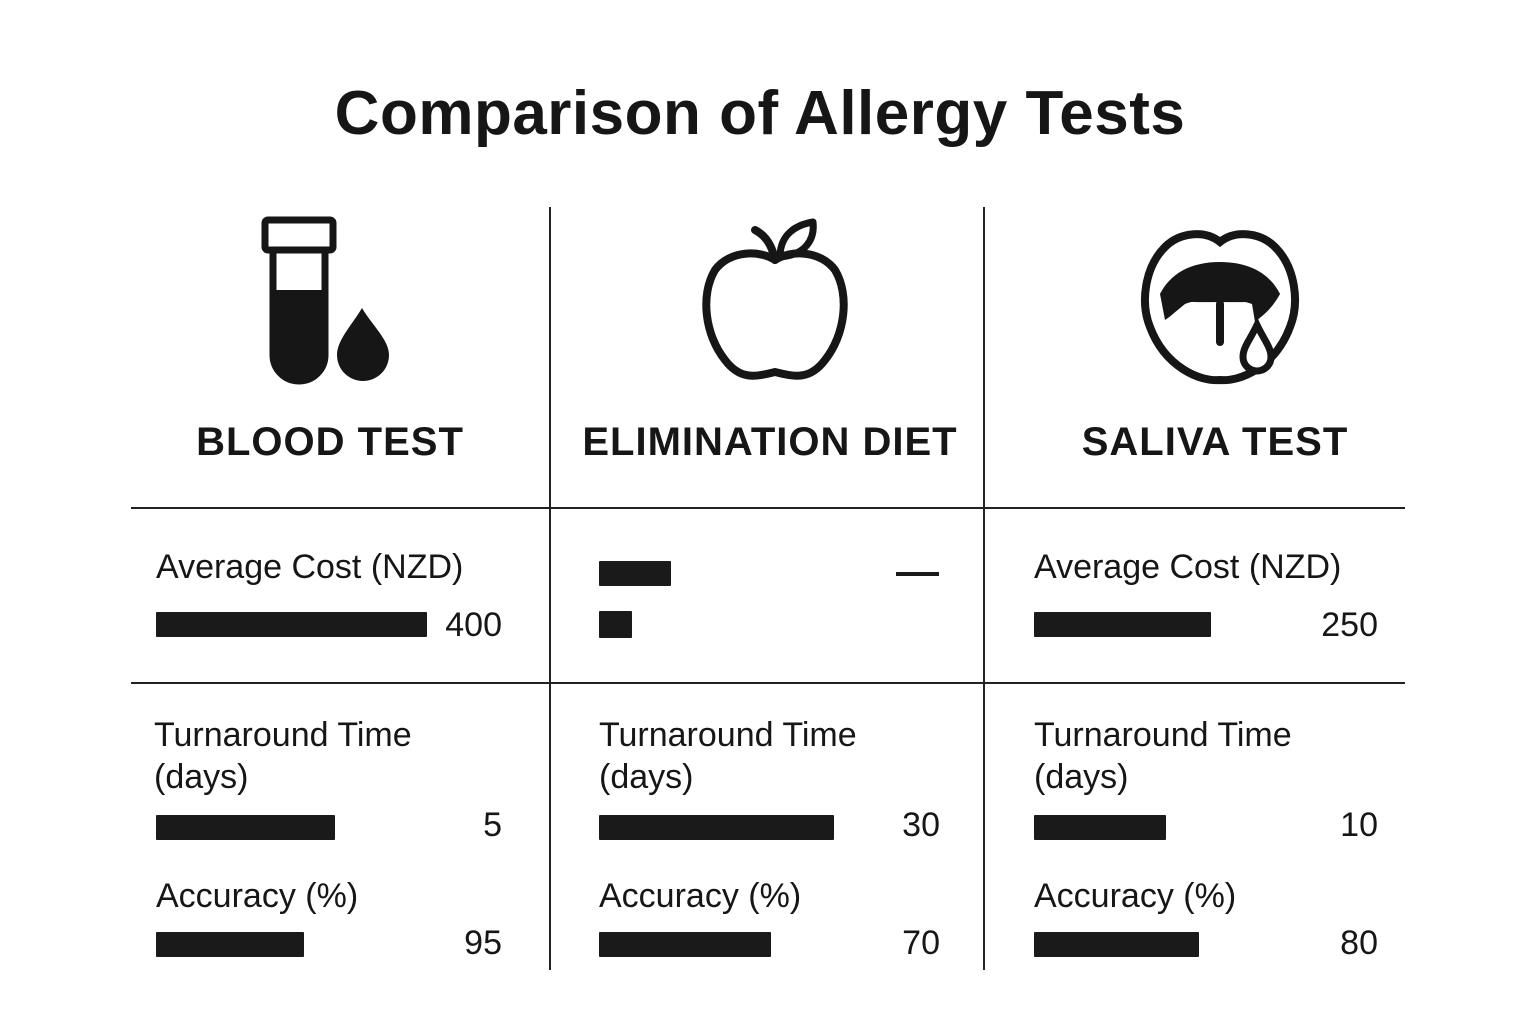  Describe the element at coordinates (685, 944) in the screenshot. I see `accuracy-bar-elimination` at that location.